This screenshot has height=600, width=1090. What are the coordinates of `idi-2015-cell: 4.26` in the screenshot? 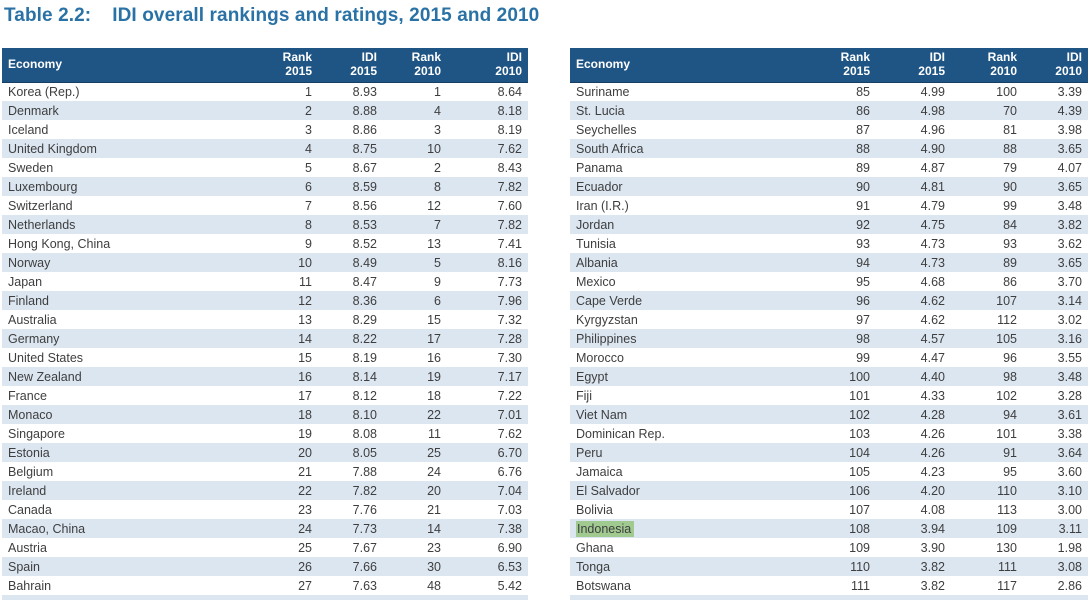 It's located at (913, 453).